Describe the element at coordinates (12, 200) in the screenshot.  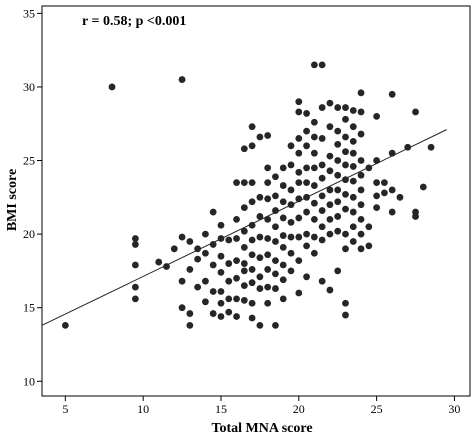
I see `y-axis-label: BMI score` at that location.